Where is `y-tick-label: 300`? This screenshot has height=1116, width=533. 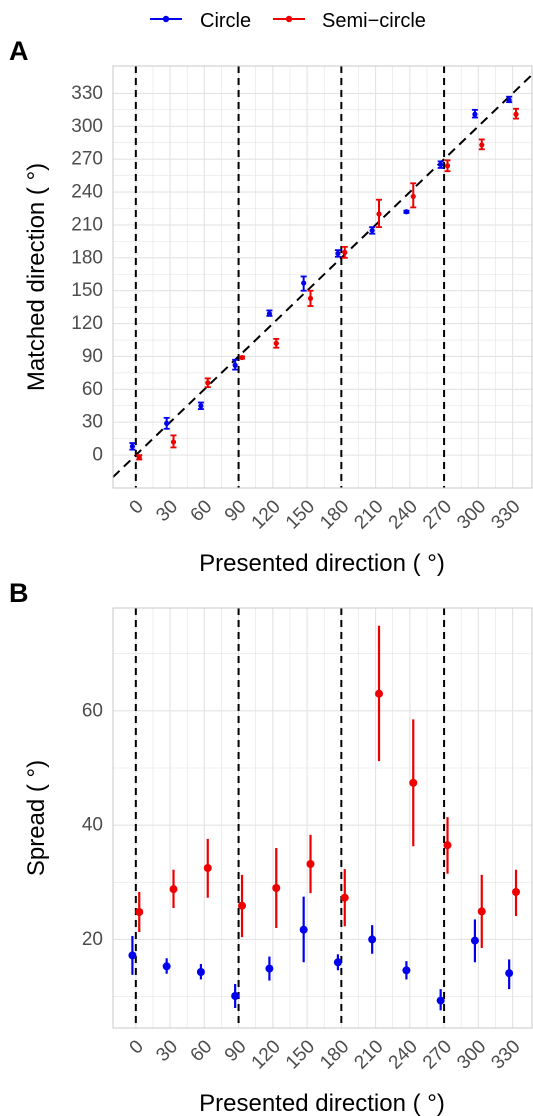 y-tick-label: 300 is located at coordinates (87, 126).